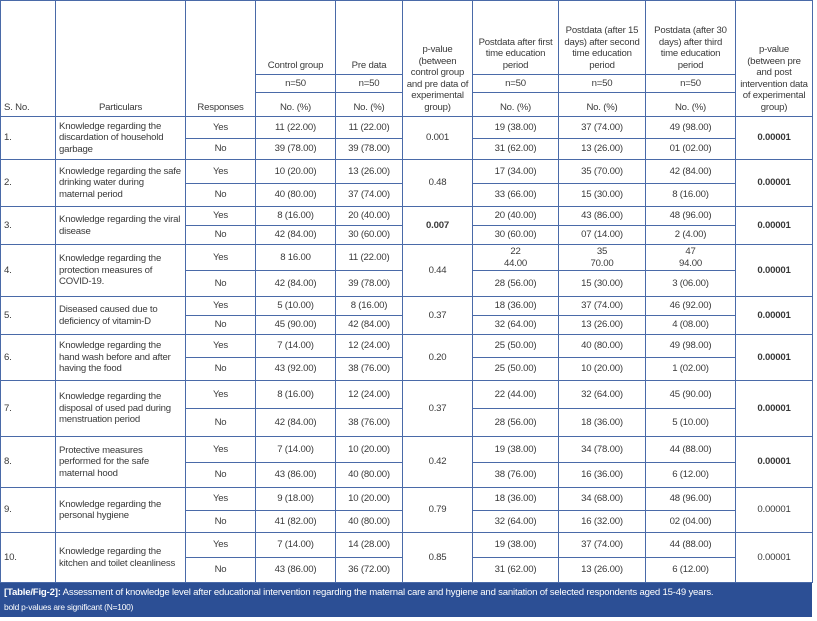 The height and width of the screenshot is (621, 817). I want to click on post1-value: 22 44.00, so click(515, 257).